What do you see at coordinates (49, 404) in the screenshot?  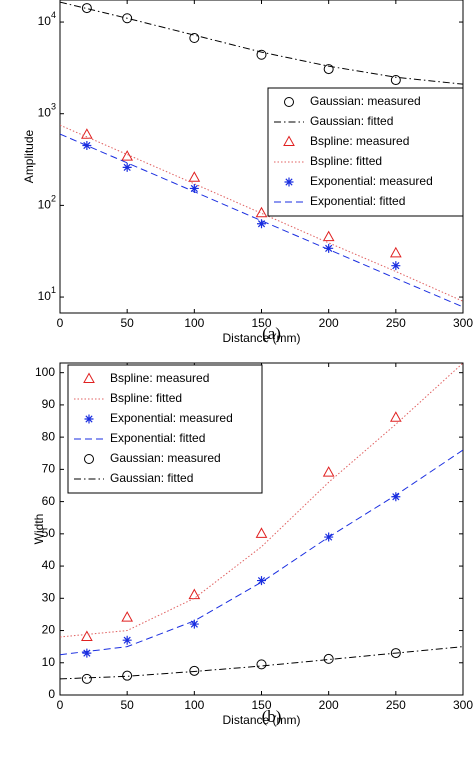 I see `y-tick-label: 90` at bounding box center [49, 404].